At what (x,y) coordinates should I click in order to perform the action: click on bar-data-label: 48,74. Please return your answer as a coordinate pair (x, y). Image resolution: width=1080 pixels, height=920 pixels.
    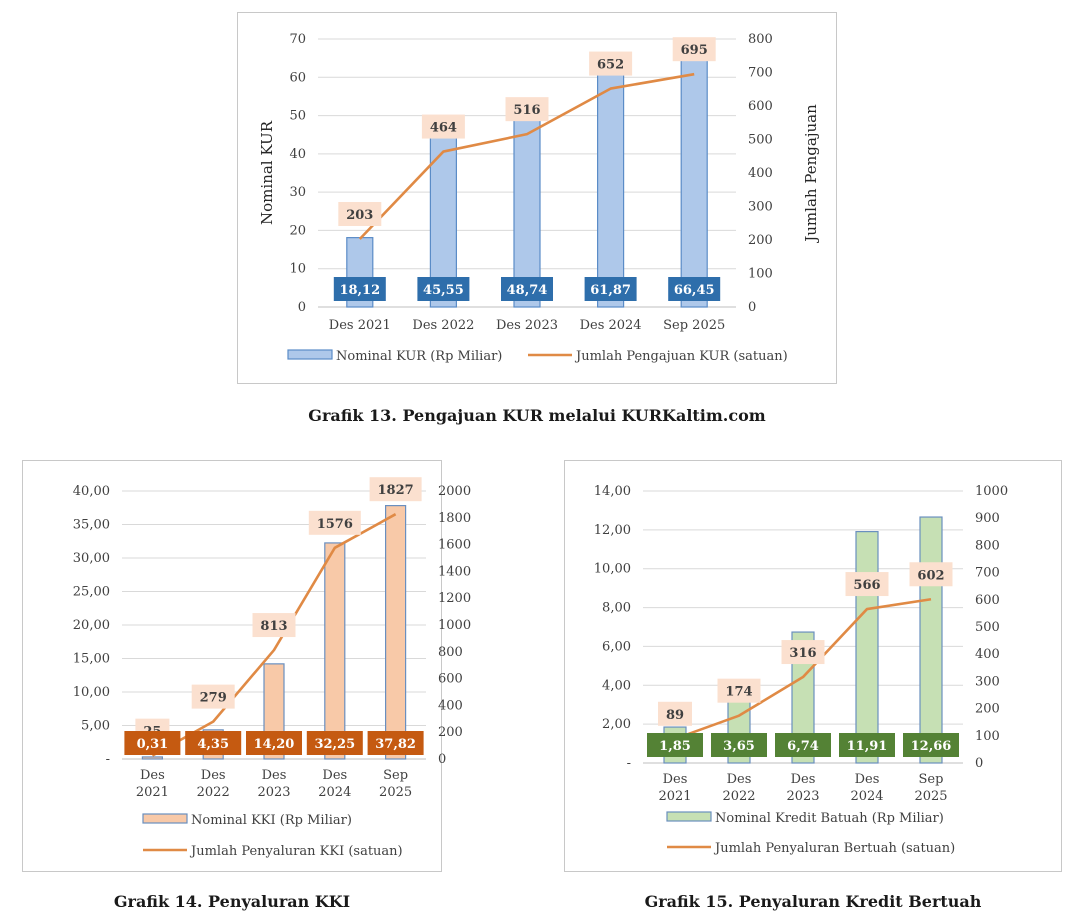
    Looking at the image, I should click on (527, 290).